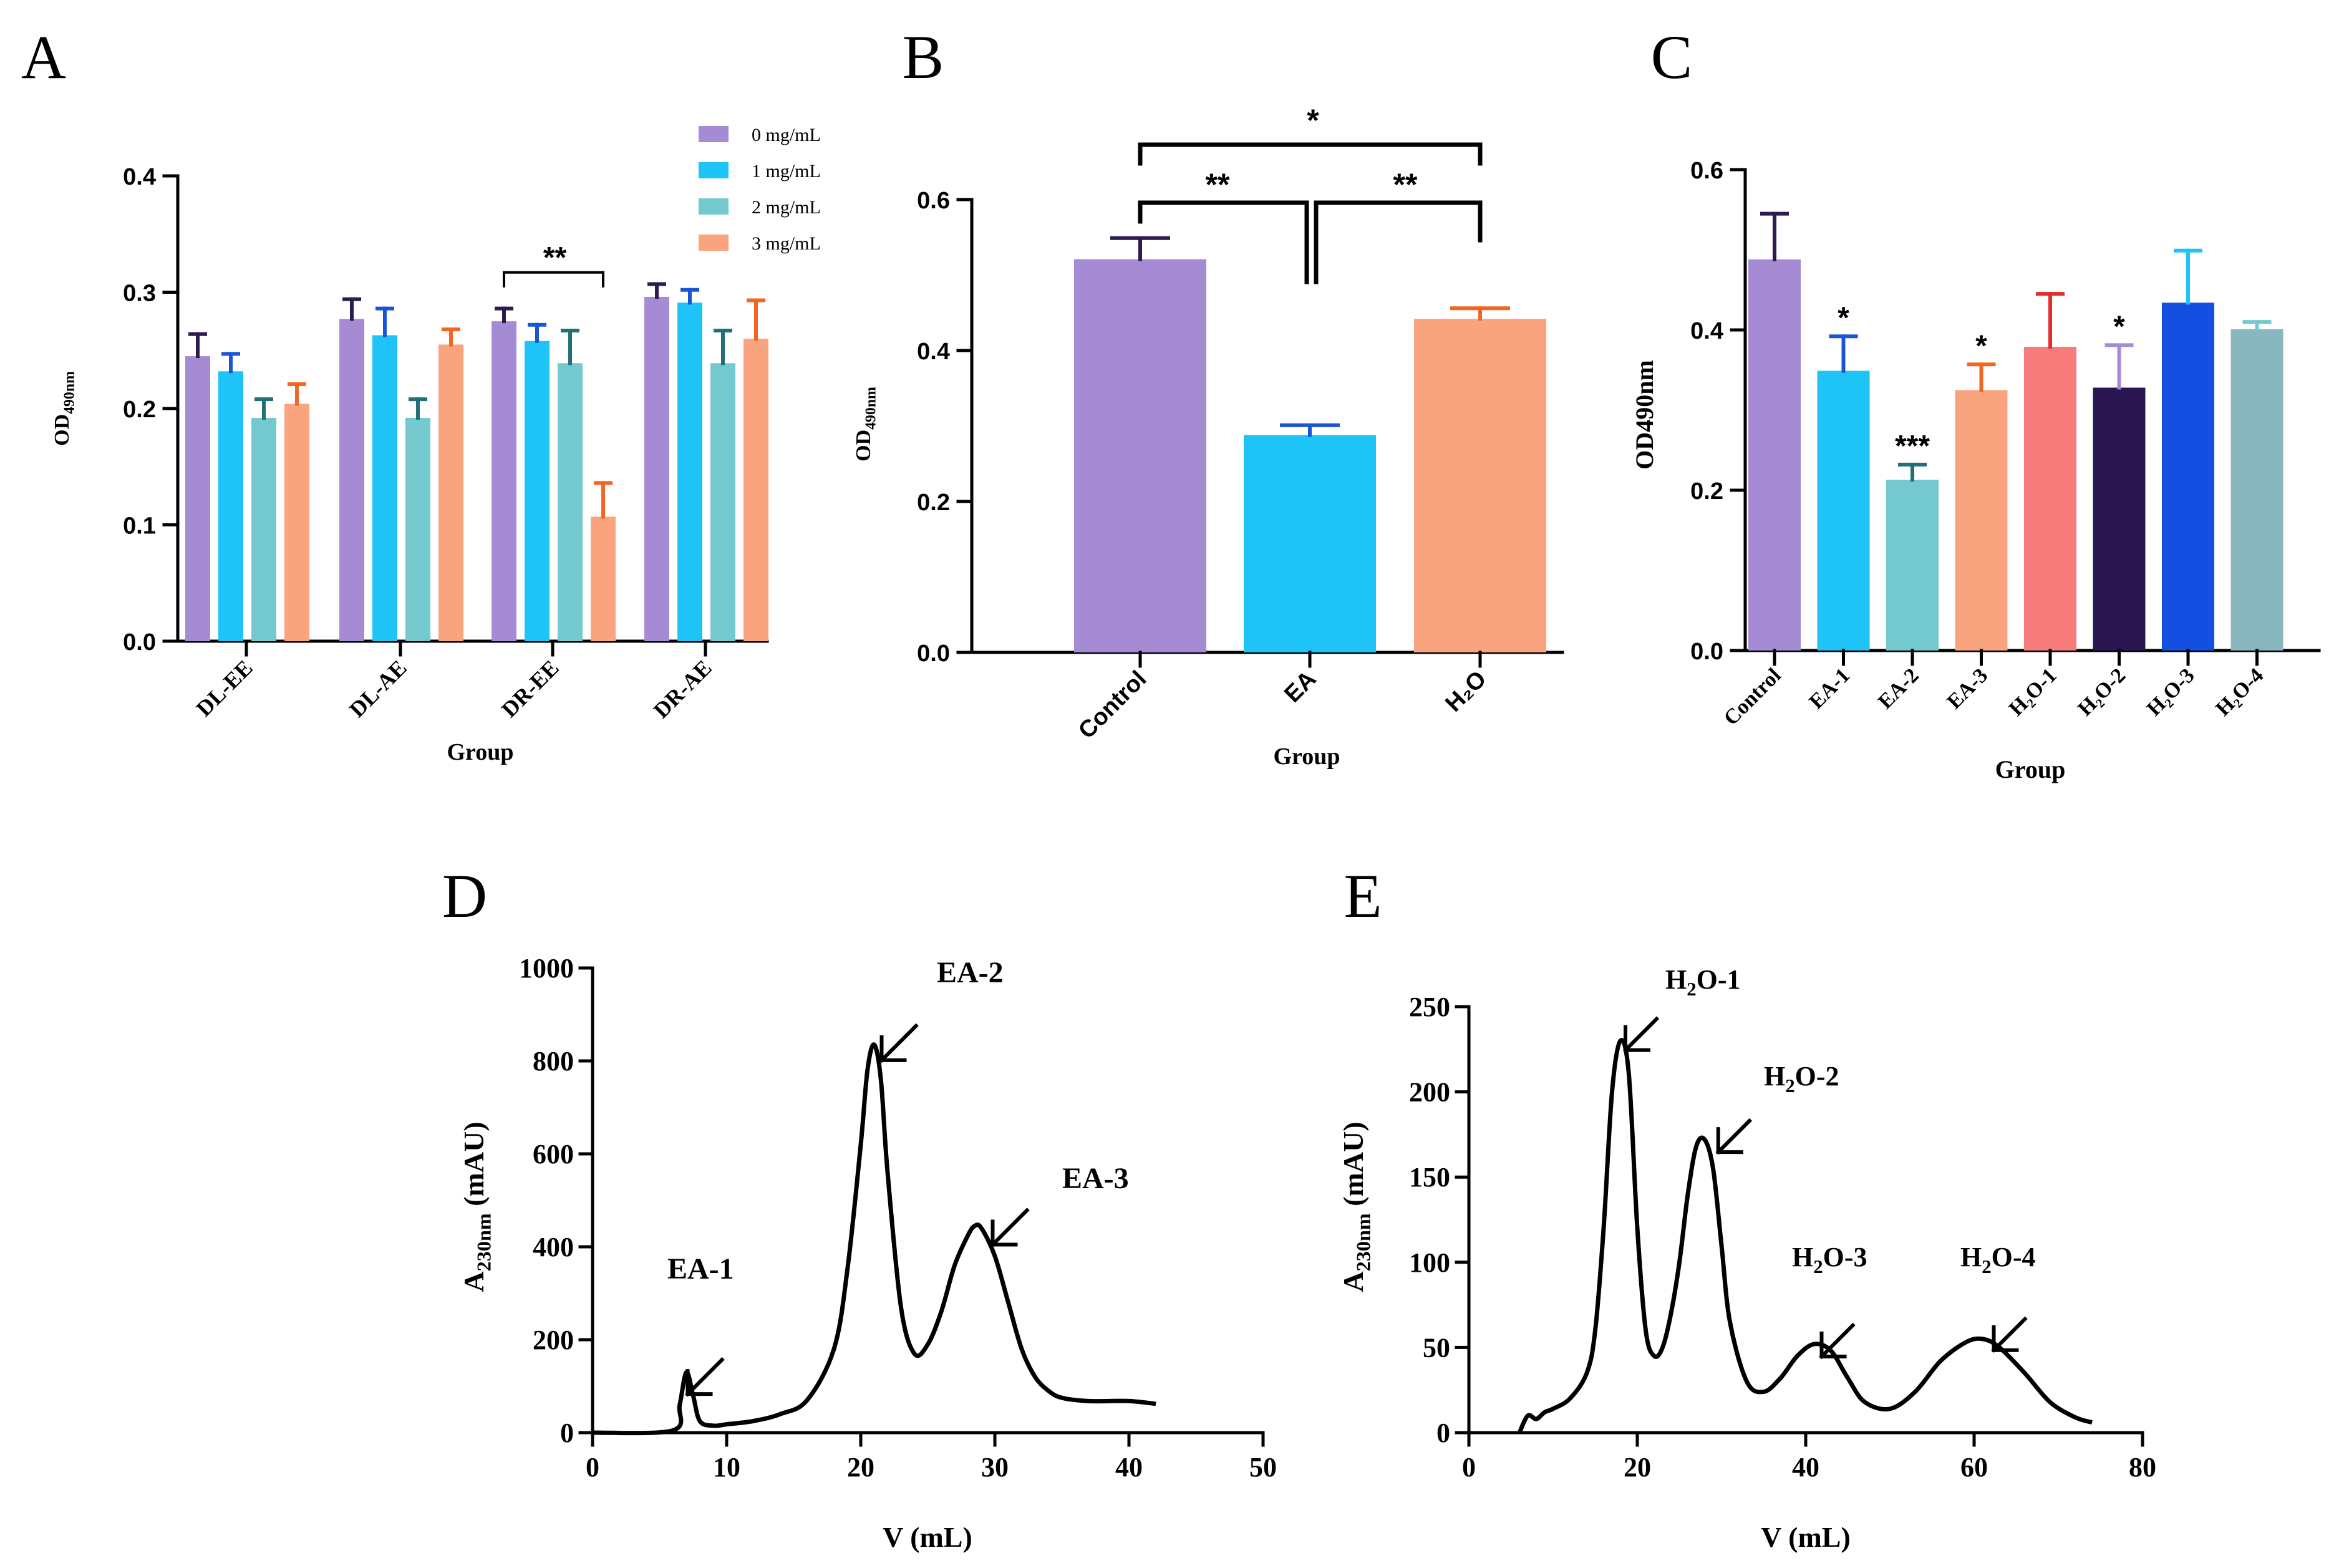 This screenshot has width=2344, height=1568. Describe the element at coordinates (553, 1154) in the screenshot. I see `y-tick-label: 600` at that location.